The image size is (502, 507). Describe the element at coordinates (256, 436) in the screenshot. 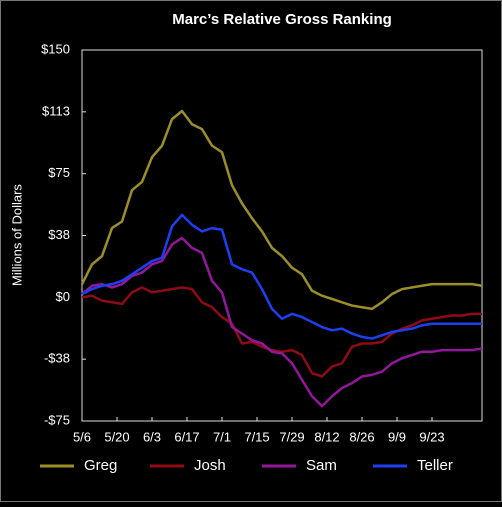

I see `x-tick-label: 7/15` at that location.